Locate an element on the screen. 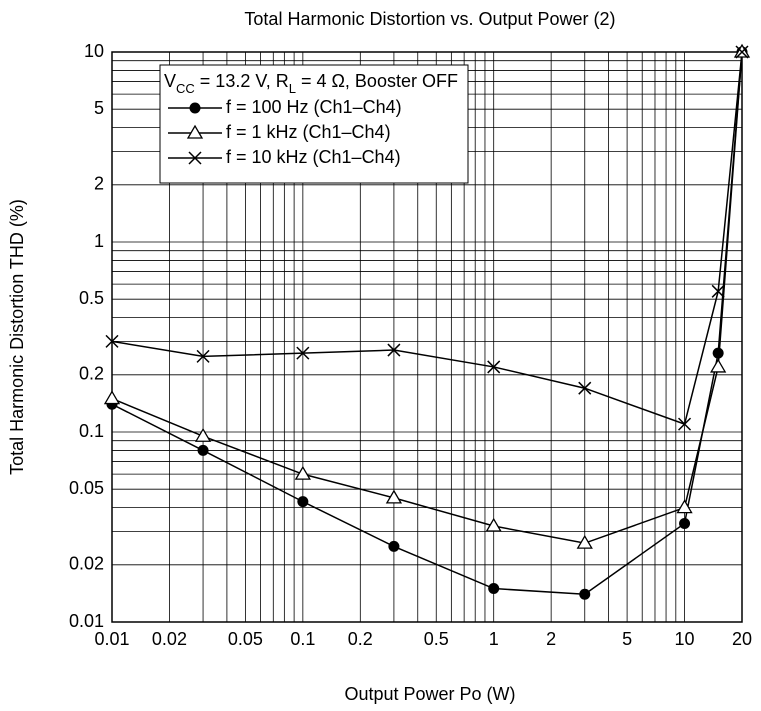 Image resolution: width=761 pixels, height=711 pixels. legend-title-part: V is located at coordinates (170, 81).